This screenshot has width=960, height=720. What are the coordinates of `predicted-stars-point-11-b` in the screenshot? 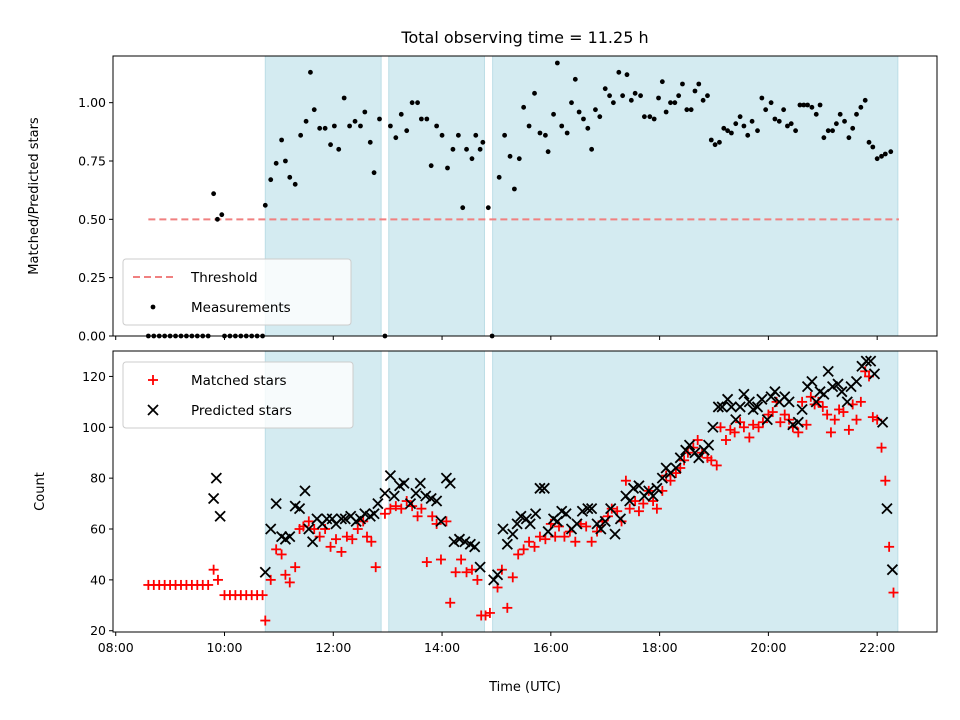 It's located at (305, 491).